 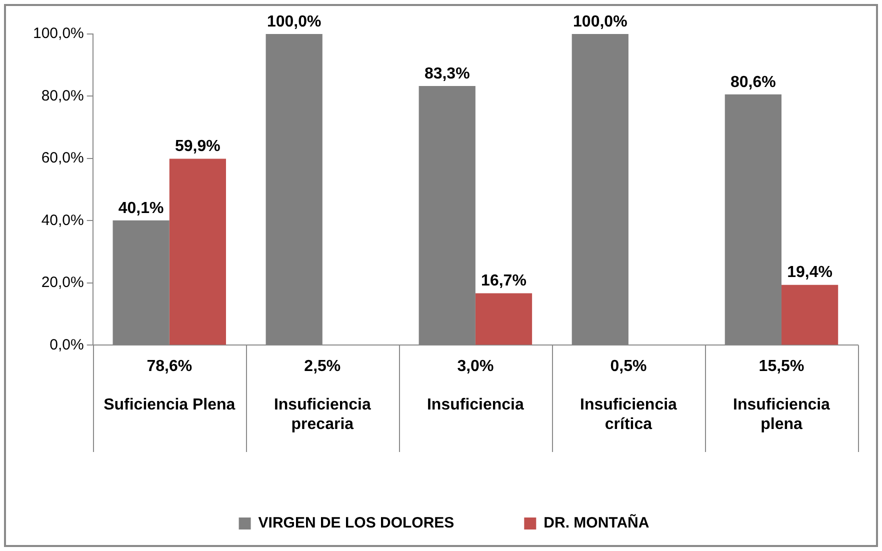 I want to click on text: 15,5%, so click(x=781, y=367).